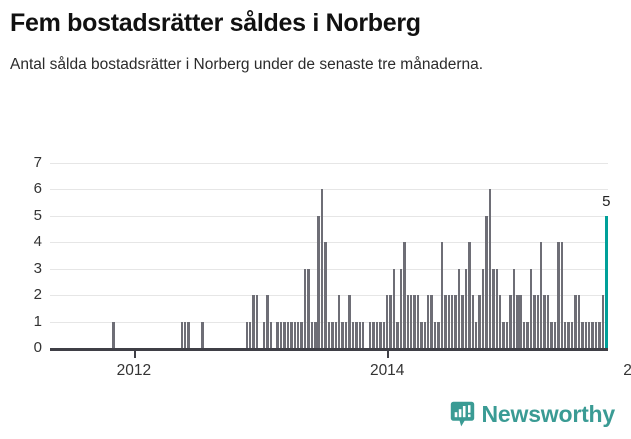 The height and width of the screenshot is (439, 631). Describe the element at coordinates (134, 370) in the screenshot. I see `x-tick-label: 2012` at that location.